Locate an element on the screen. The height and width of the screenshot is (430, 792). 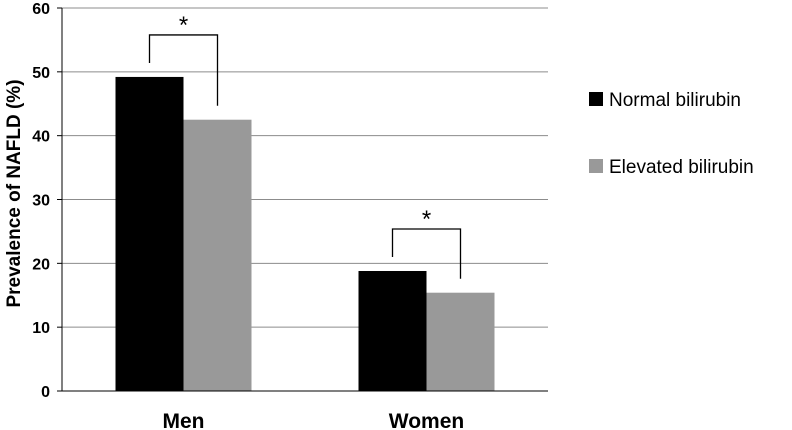
y-tick-label: 50 is located at coordinates (41, 73).